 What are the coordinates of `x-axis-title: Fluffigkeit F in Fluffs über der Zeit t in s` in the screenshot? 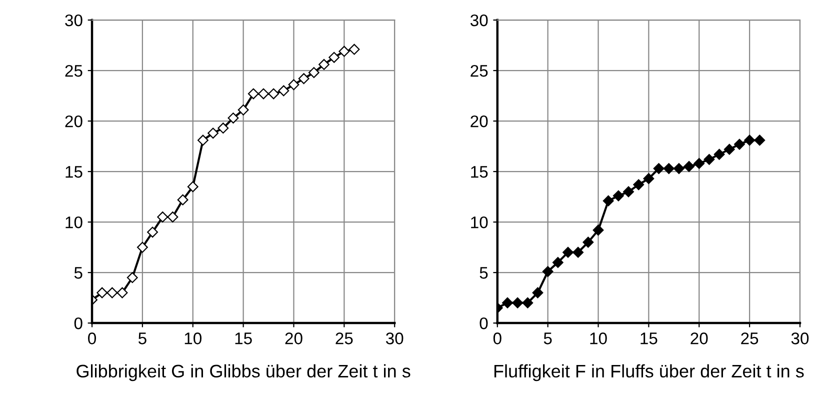 It's located at (649, 373).